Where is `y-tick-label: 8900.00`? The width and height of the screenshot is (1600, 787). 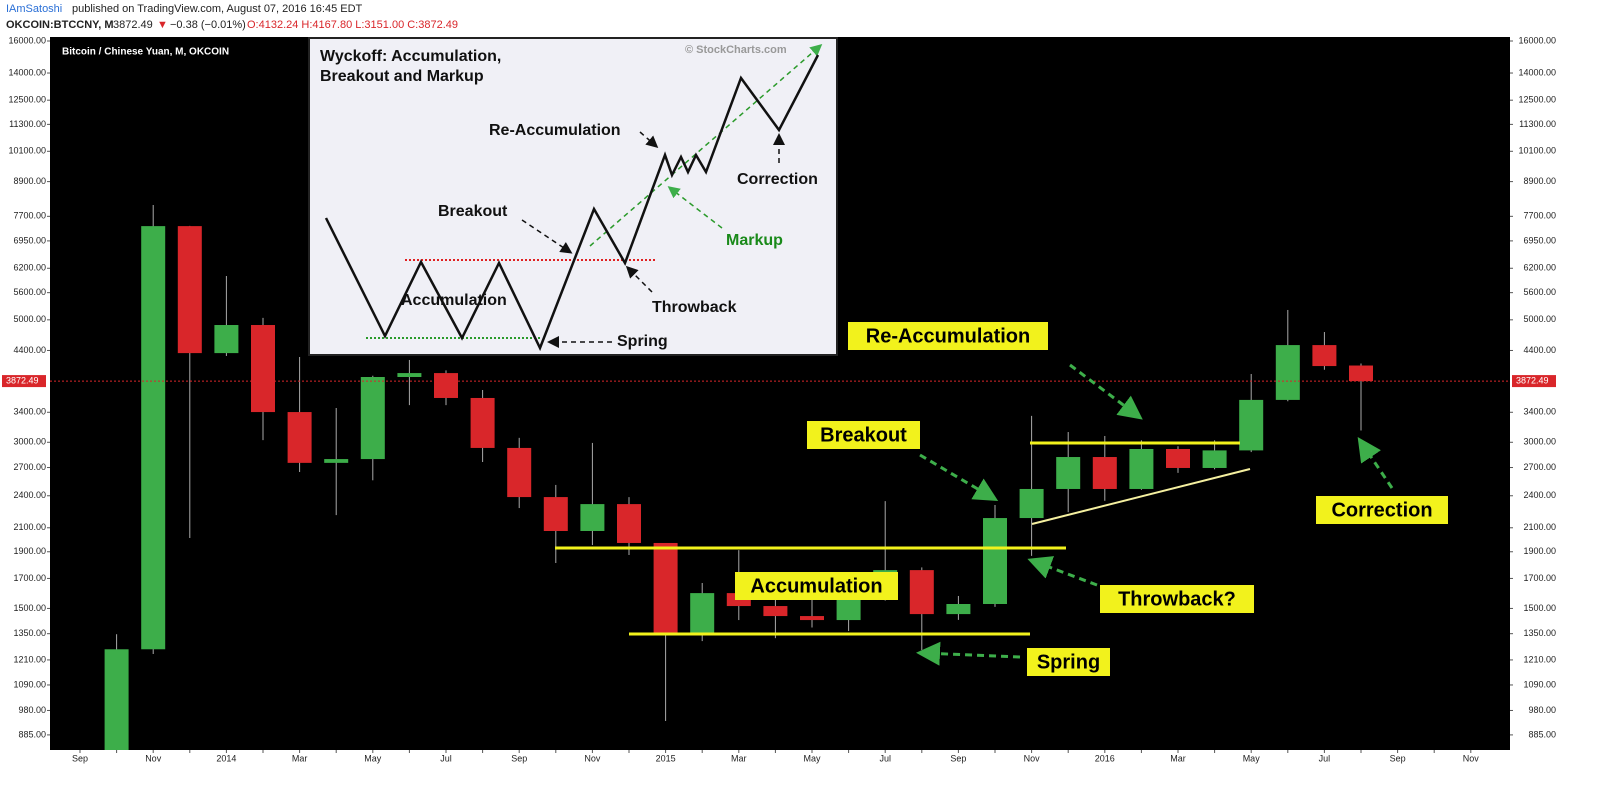 y-tick-label: 8900.00 is located at coordinates (1539, 181).